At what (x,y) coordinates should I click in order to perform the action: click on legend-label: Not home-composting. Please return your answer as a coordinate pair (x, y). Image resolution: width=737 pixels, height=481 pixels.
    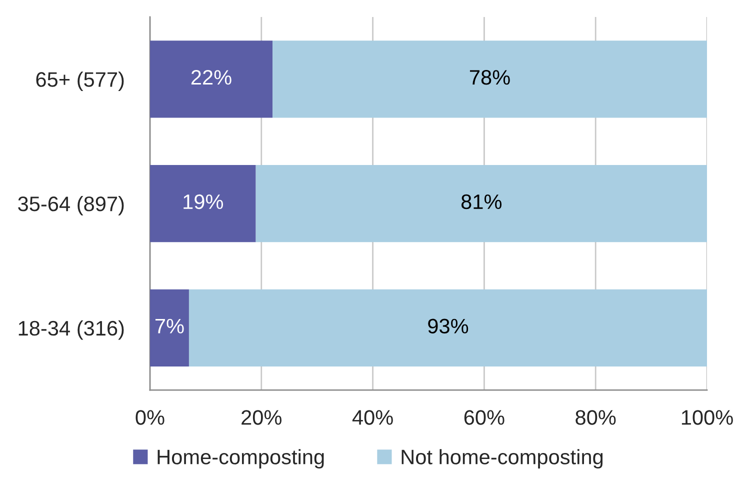
    Looking at the image, I should click on (502, 458).